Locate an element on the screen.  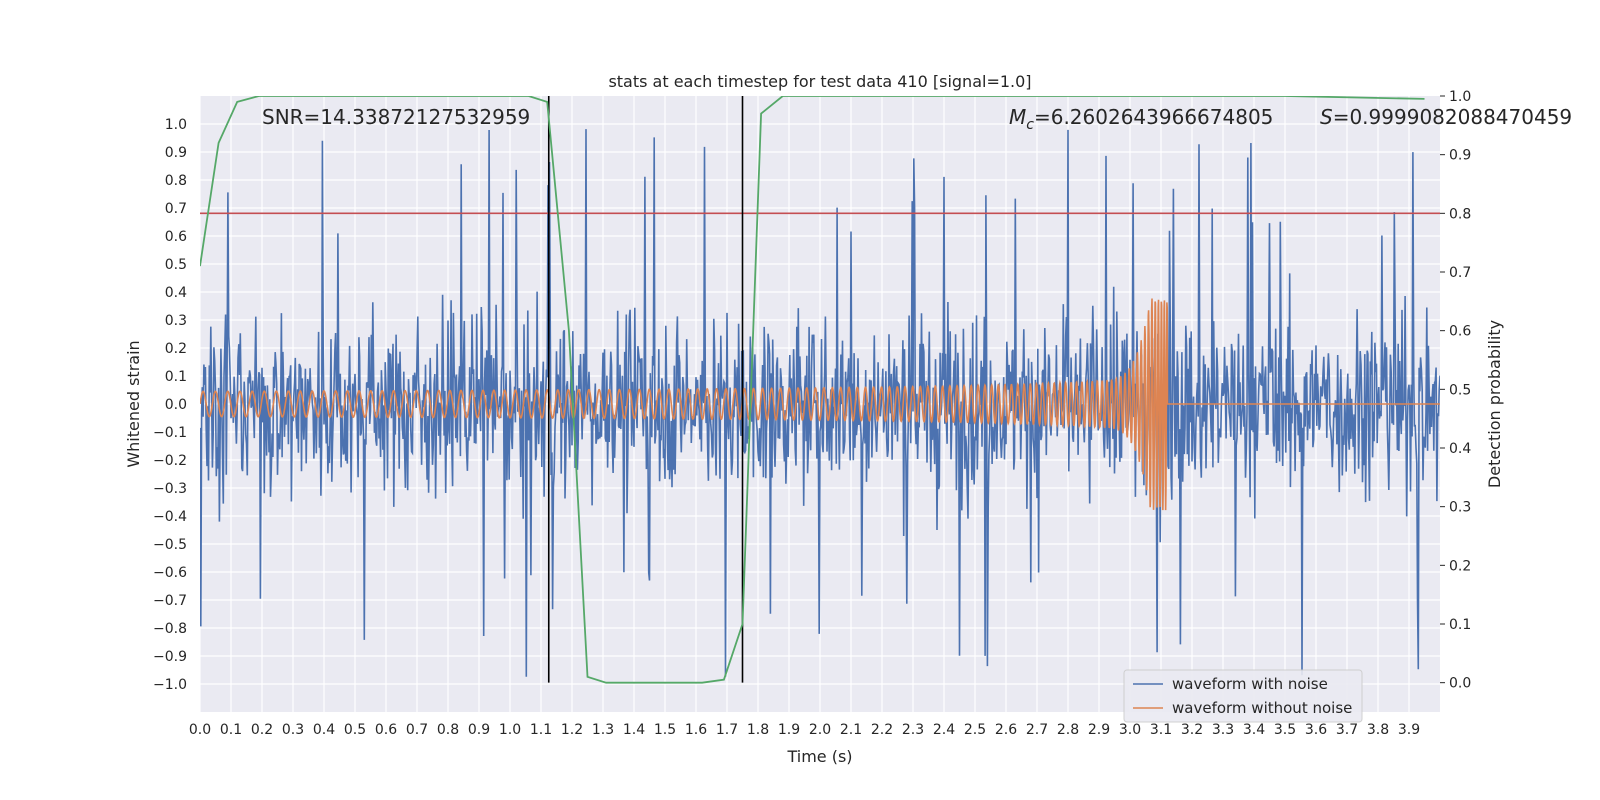
y-left-tick-label: 0.1 is located at coordinates (176, 377).